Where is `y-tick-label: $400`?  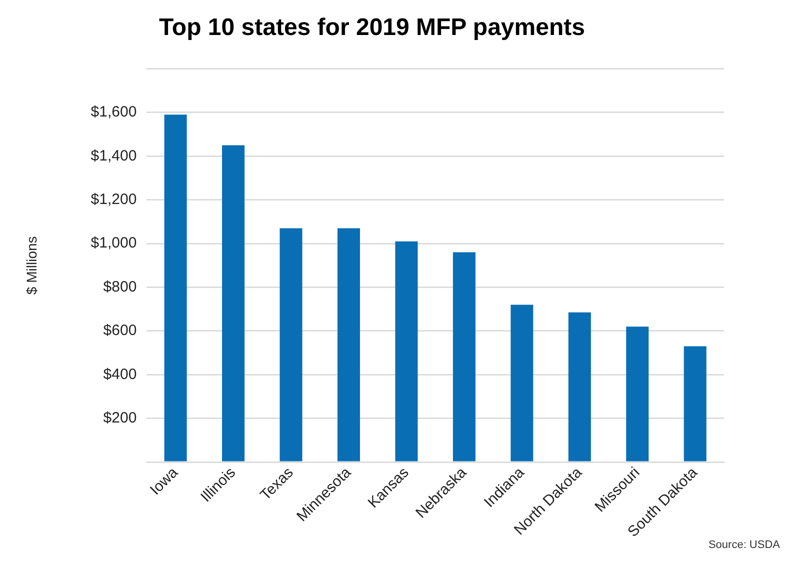
y-tick-label: $400 is located at coordinates (120, 374).